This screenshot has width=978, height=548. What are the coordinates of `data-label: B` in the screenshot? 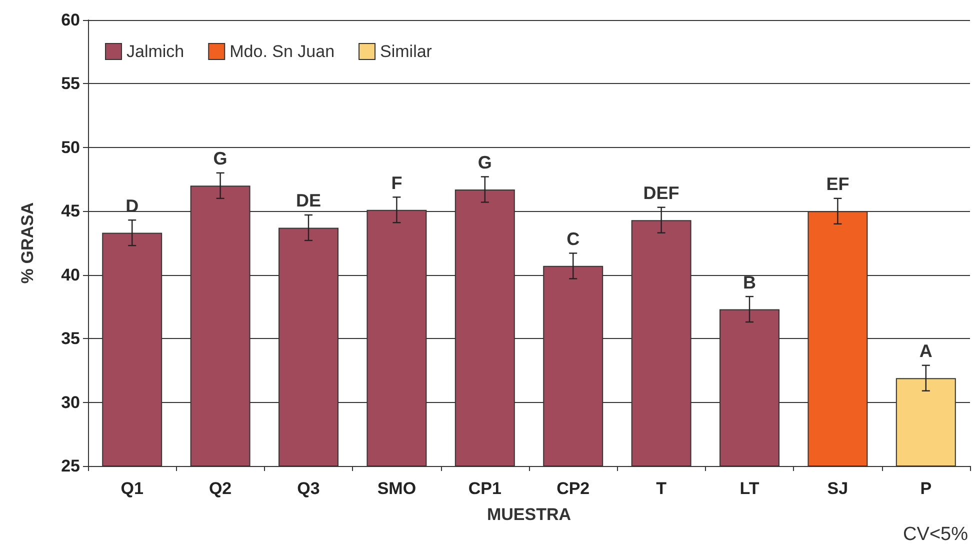 It's located at (749, 282).